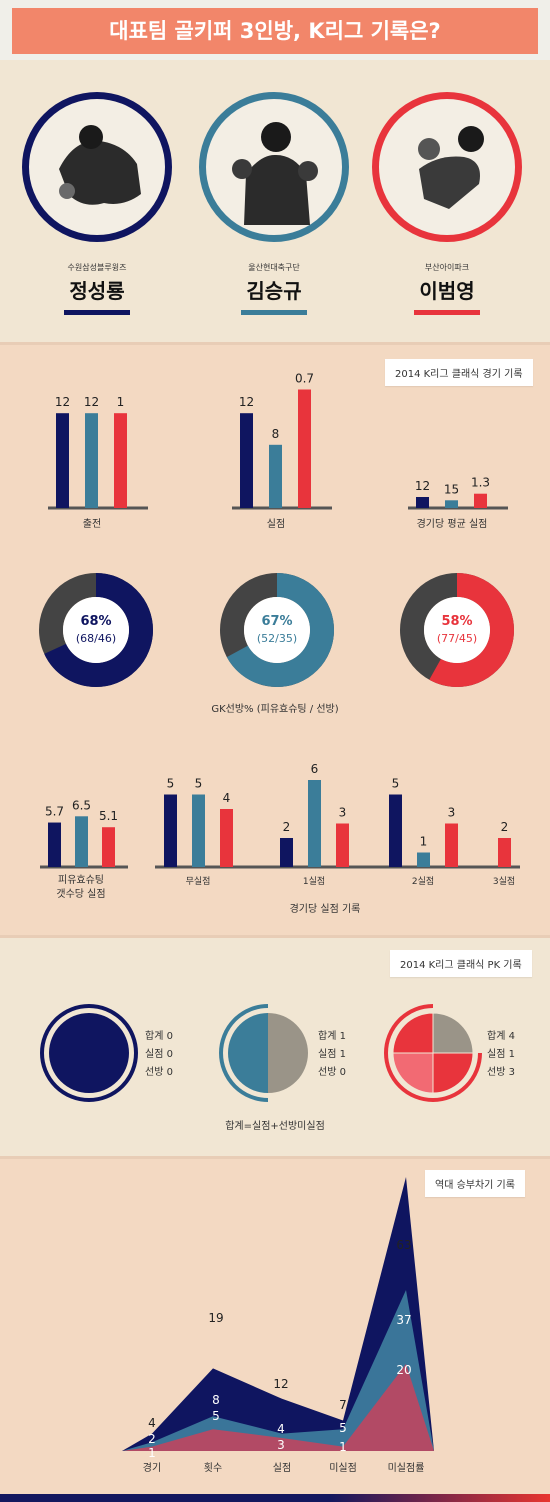 The image size is (550, 1502). What do you see at coordinates (227, 798) in the screenshot?
I see `bar-value-label: 4` at bounding box center [227, 798].